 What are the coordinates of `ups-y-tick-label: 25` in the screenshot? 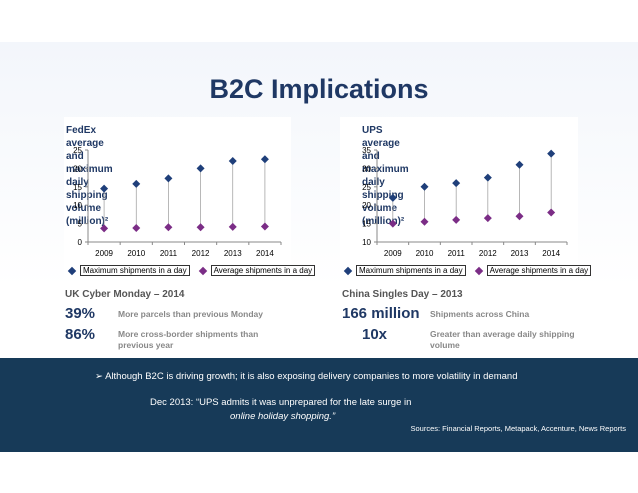 It's located at (366, 187).